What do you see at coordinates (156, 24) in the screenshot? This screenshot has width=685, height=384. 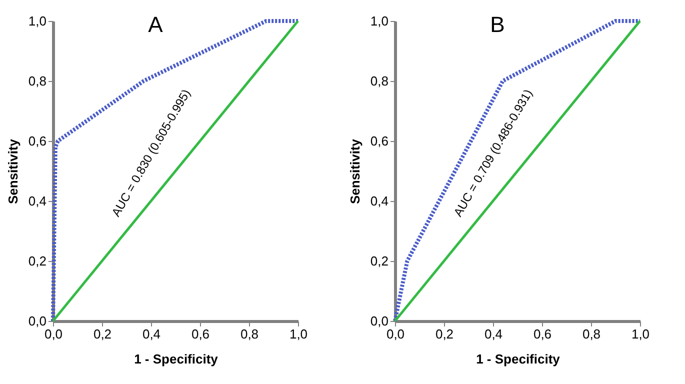 I see `chart-title: A` at bounding box center [156, 24].